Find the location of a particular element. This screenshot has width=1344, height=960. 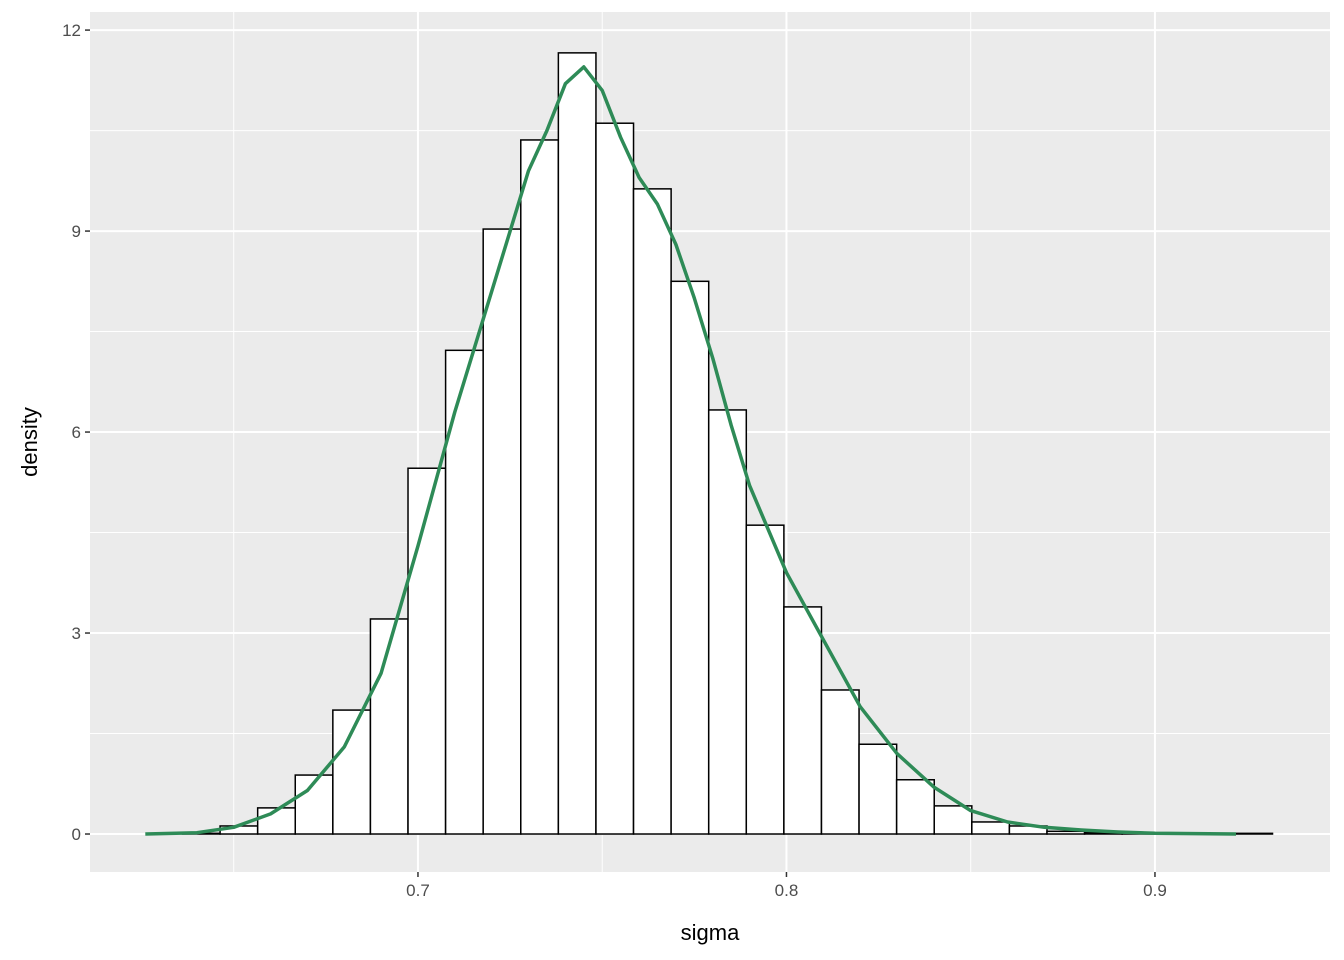

y-tick-label: 12 is located at coordinates (71, 30).